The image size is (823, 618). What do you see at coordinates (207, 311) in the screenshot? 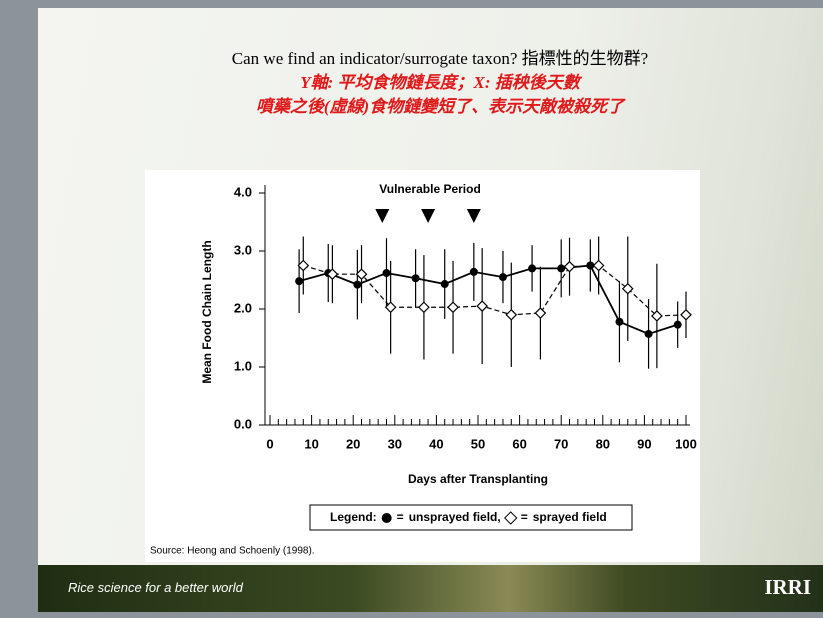
I see `y-axis-label: Mean Food Chain Length` at bounding box center [207, 311].